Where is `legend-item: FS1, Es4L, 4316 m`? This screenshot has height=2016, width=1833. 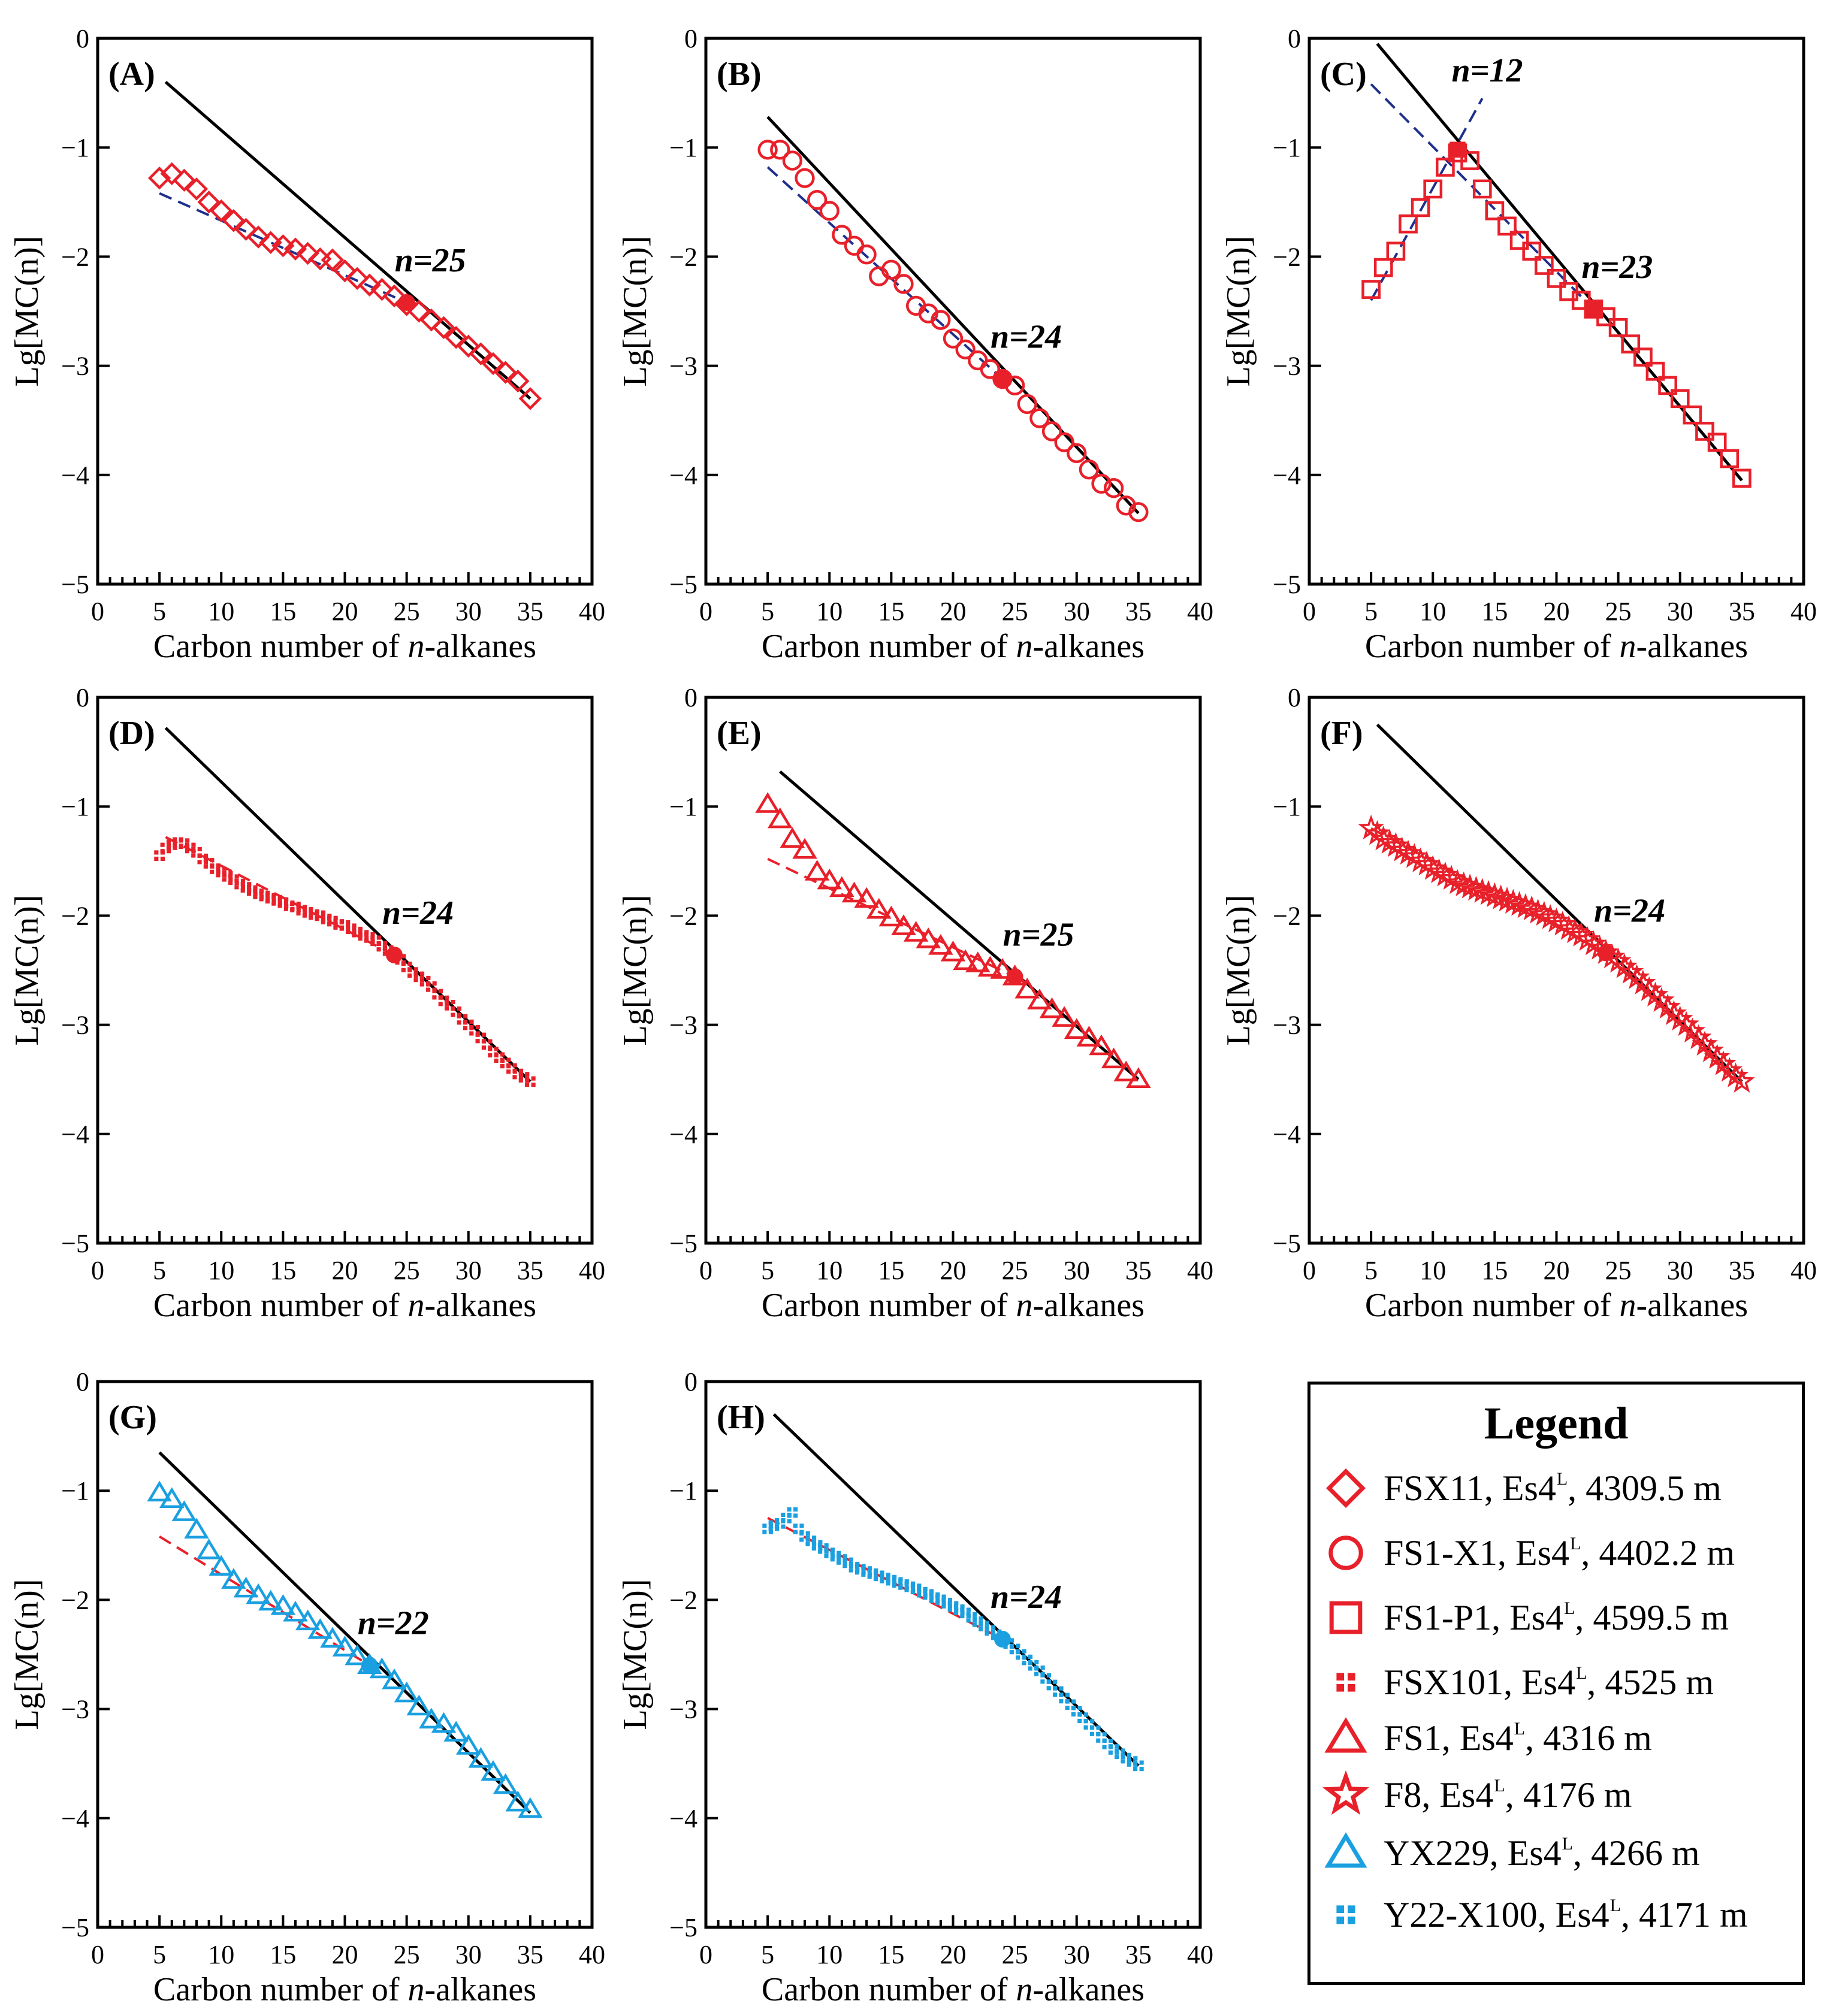 legend-item: FS1, Es4L, 4316 m is located at coordinates (1485, 1738).